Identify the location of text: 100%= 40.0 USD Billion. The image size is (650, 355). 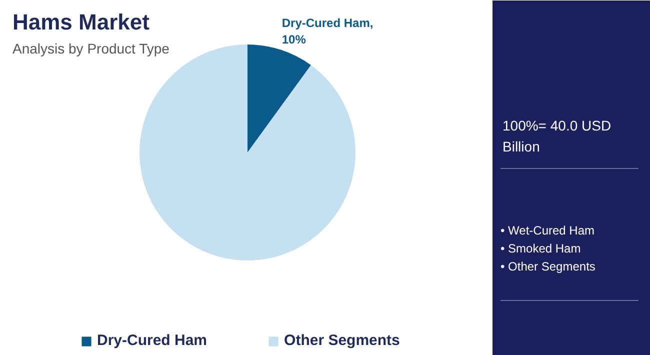
(557, 136).